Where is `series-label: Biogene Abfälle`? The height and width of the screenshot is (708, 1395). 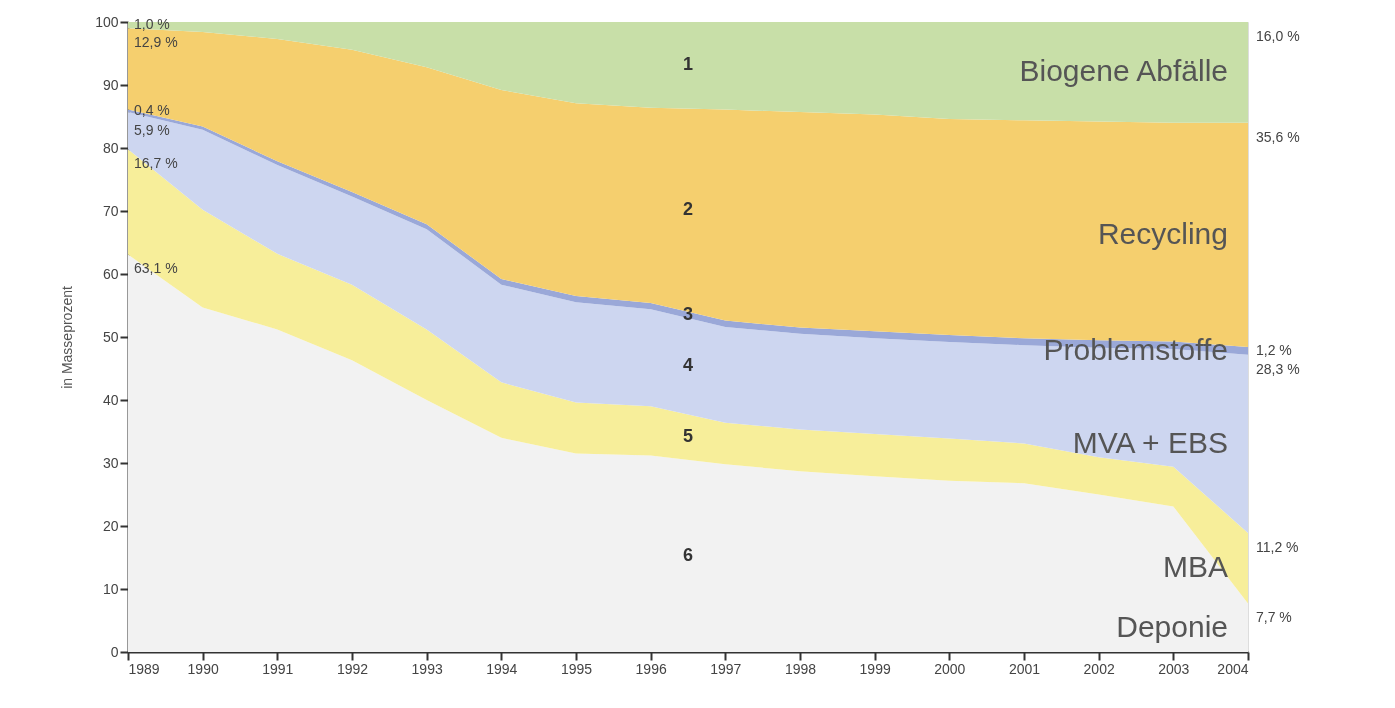
series-label: Biogene Abfälle is located at coordinates (1123, 71).